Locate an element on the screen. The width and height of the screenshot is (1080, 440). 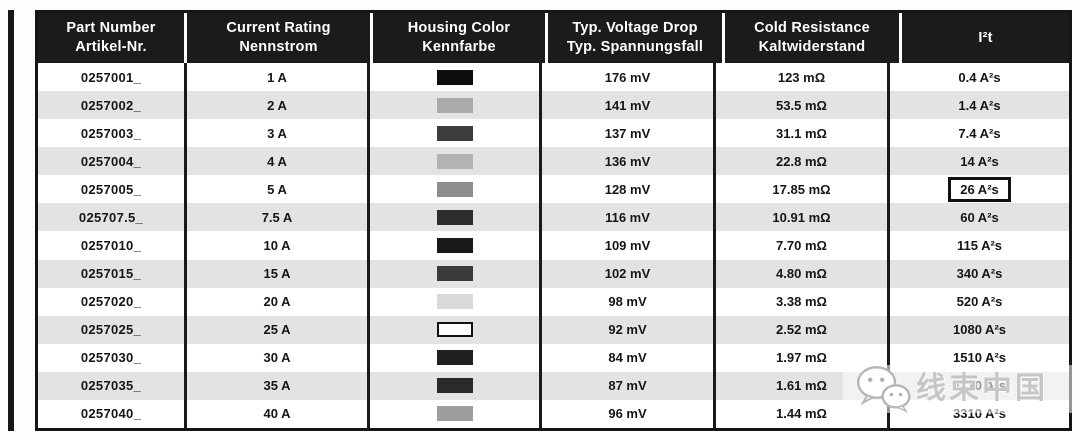
table-row: 0257010_ 10 A 109 mV 7.70 mΩ 115 A²s is located at coordinates (553, 245).